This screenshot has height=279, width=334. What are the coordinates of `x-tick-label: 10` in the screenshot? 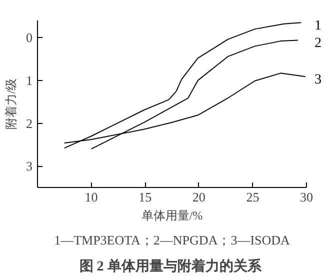 It's located at (91, 197).